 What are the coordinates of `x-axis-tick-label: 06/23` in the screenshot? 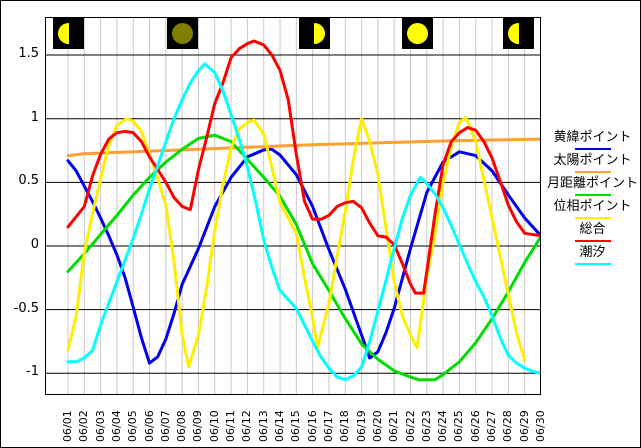 It's located at (426, 426).